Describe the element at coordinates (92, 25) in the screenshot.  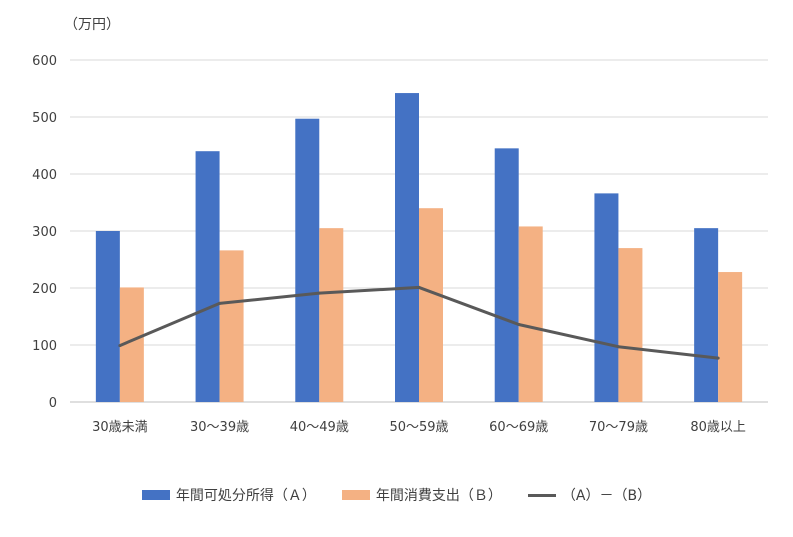
I see `y-axis-unit-label: （万円）` at that location.